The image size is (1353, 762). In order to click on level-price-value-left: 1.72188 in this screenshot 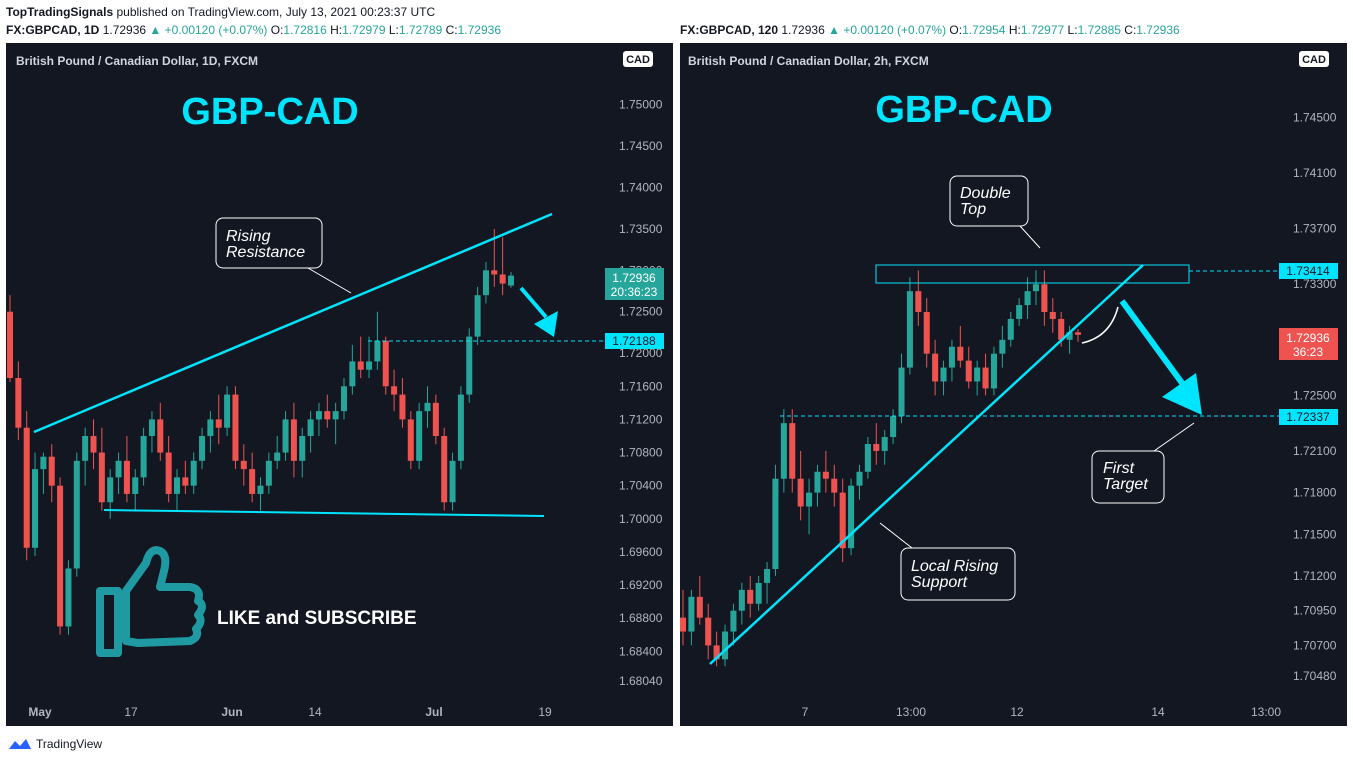, I will do `click(634, 341)`.